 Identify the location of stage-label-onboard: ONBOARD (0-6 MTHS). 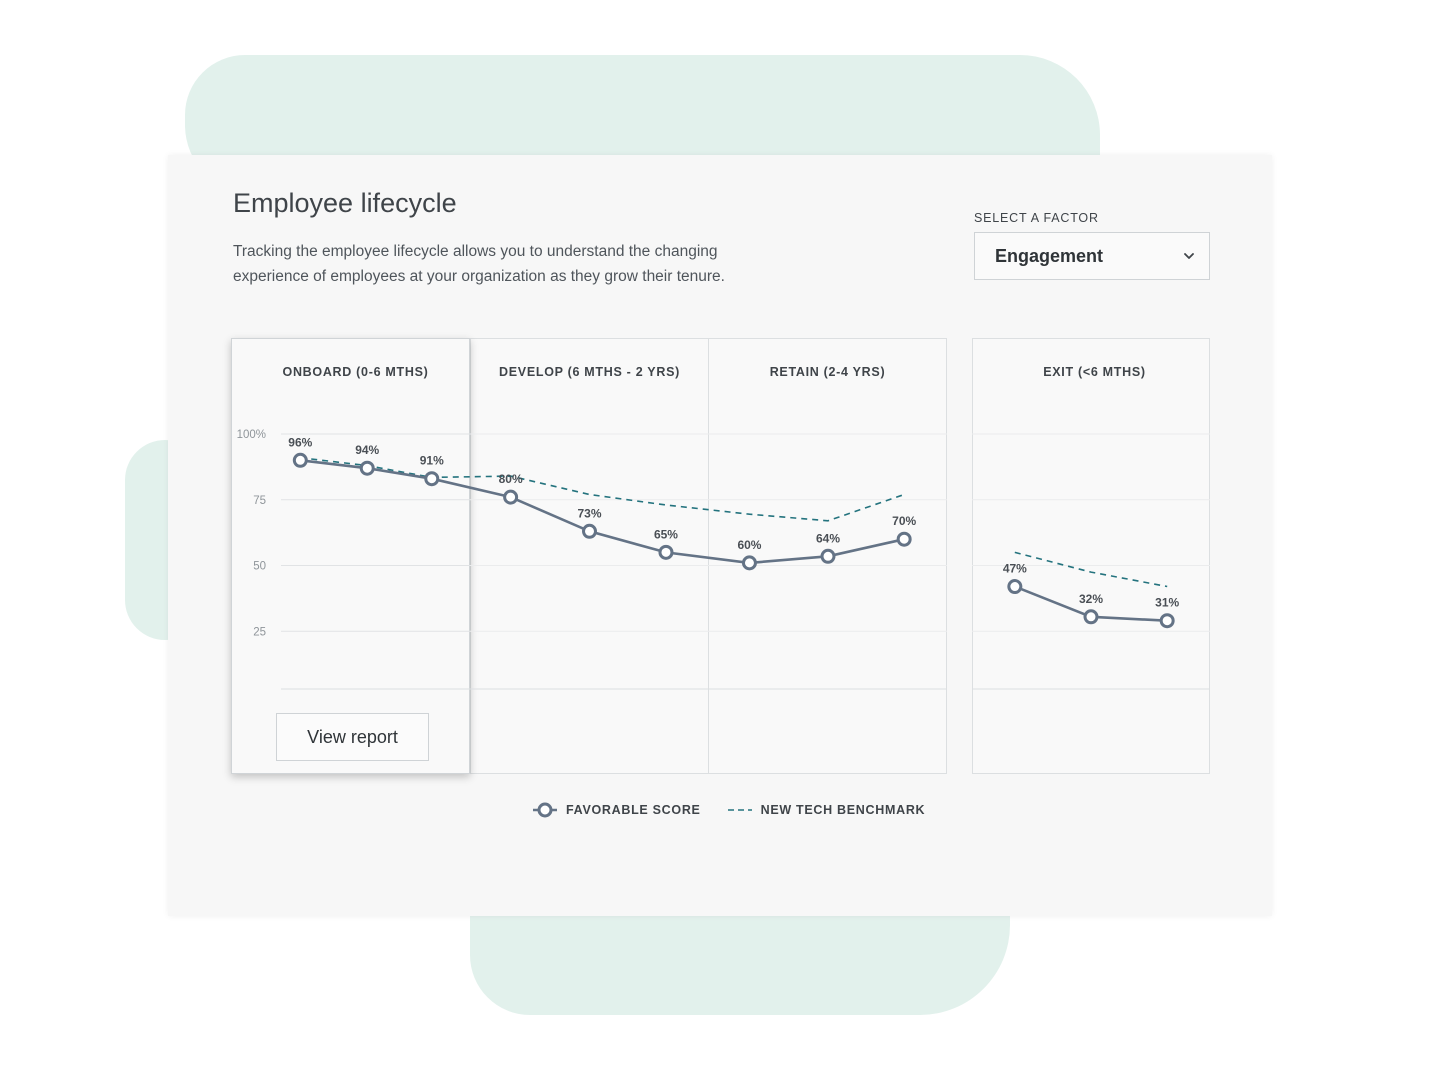
(355, 372).